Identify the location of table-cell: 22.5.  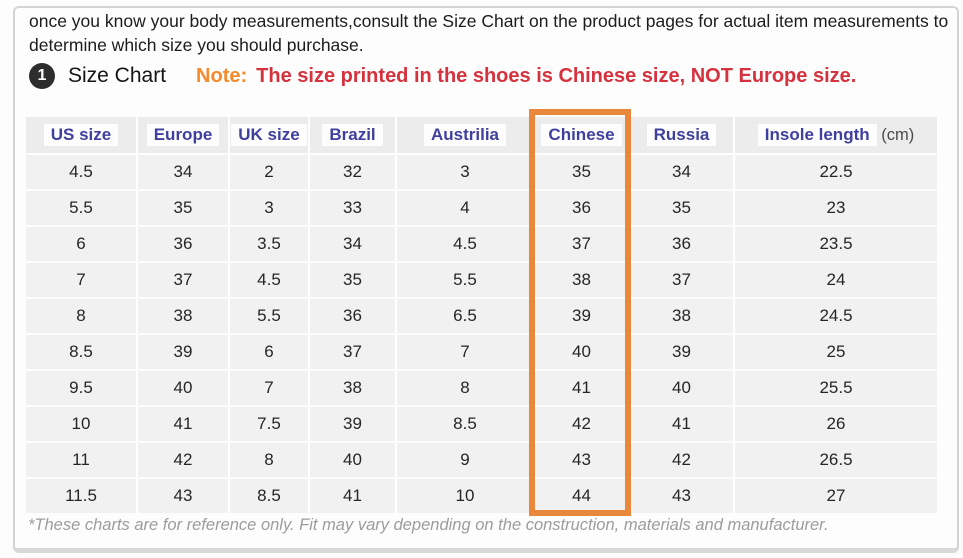
(835, 172).